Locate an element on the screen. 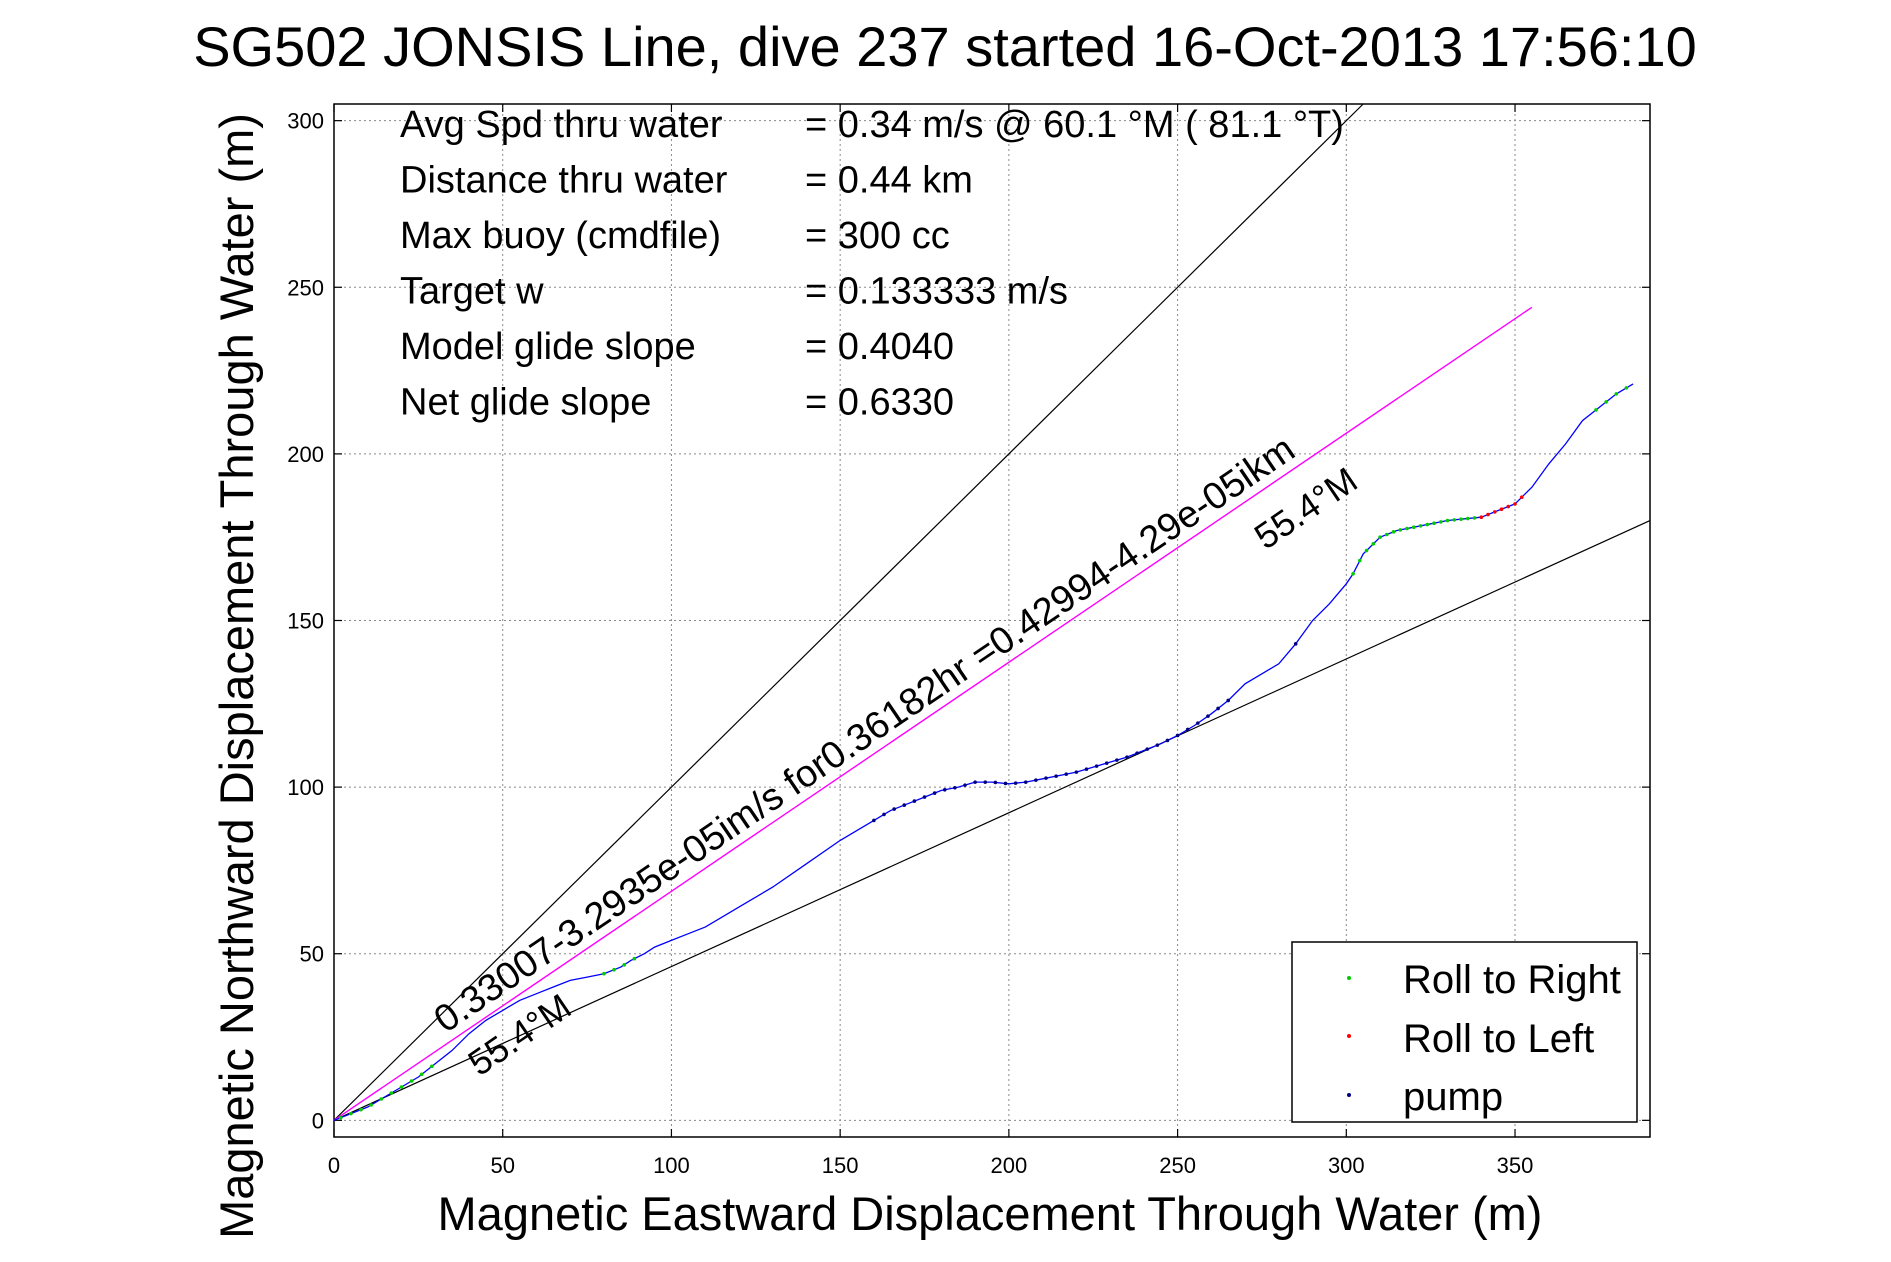  stat-label: Target w is located at coordinates (472, 292).